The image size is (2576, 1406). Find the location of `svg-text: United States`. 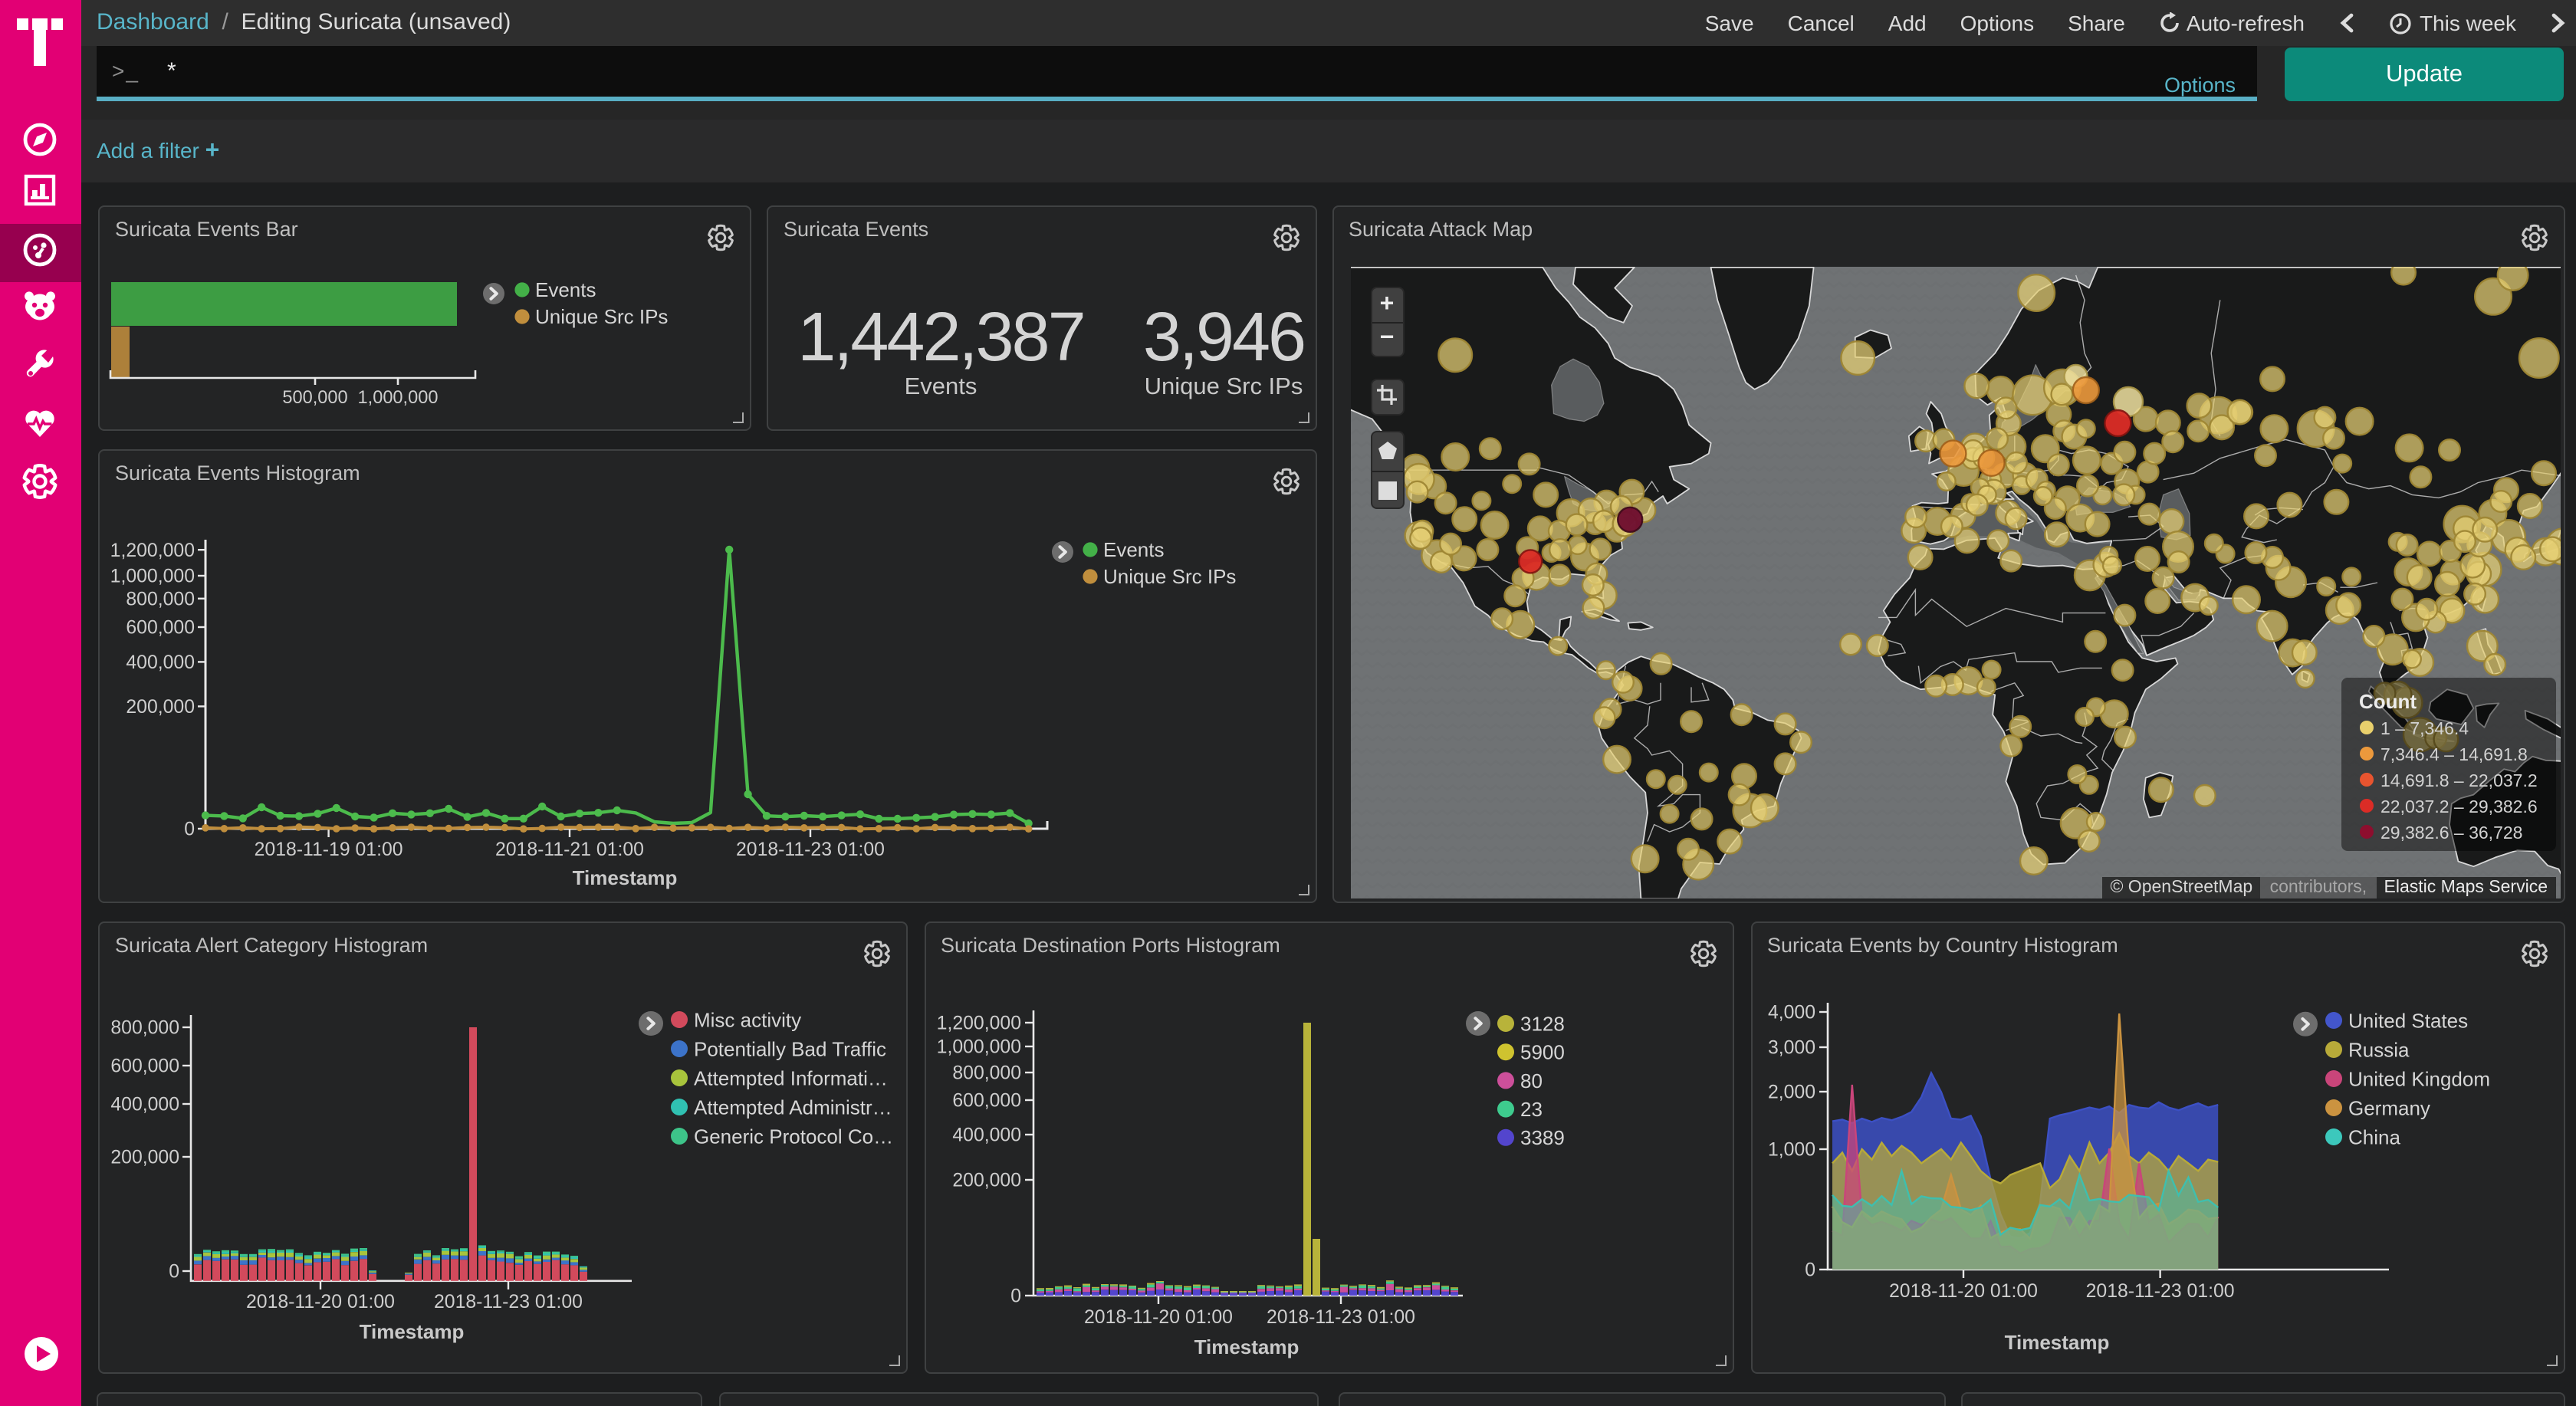

svg-text: United States is located at coordinates (2408, 1019).